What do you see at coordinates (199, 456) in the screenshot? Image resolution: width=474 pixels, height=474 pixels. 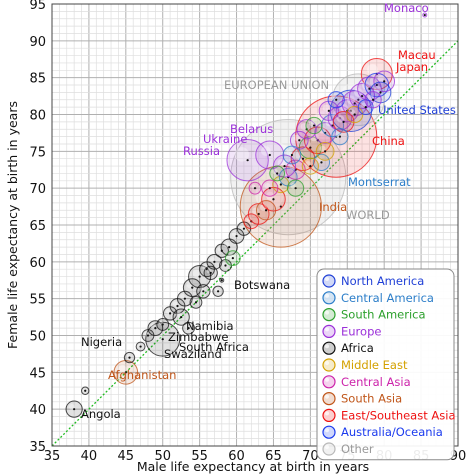 I see `x-tick-label: 55` at bounding box center [199, 456].